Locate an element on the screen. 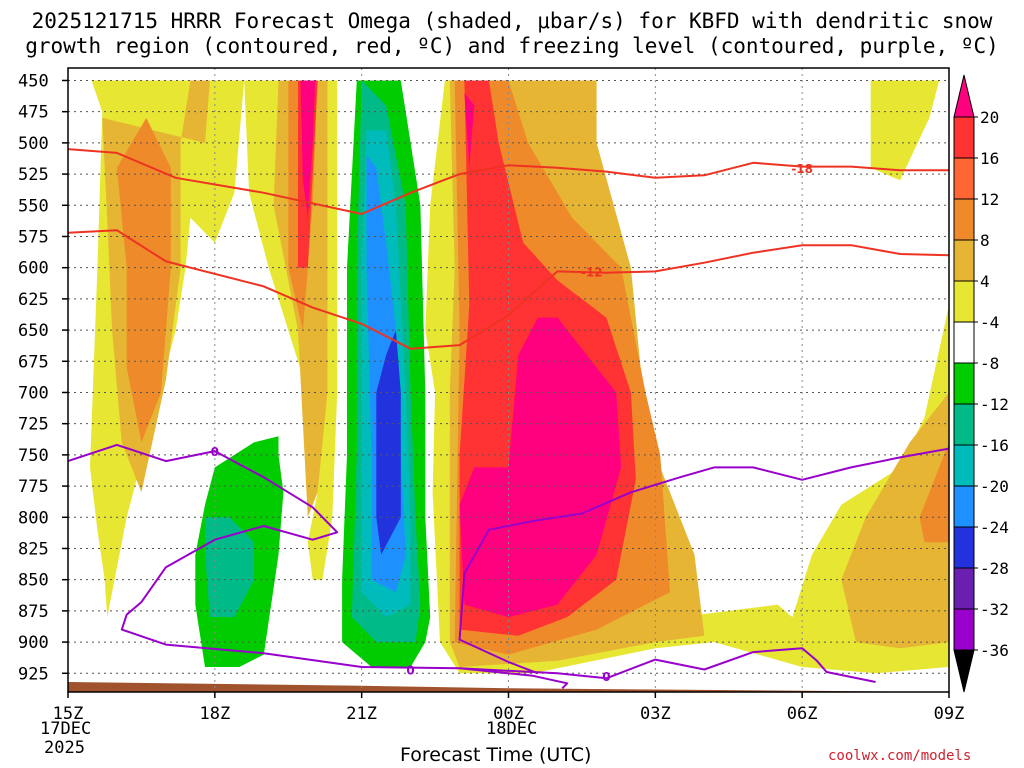 The width and height of the screenshot is (1024, 768). y-tick-label-500: 500 is located at coordinates (33, 144).